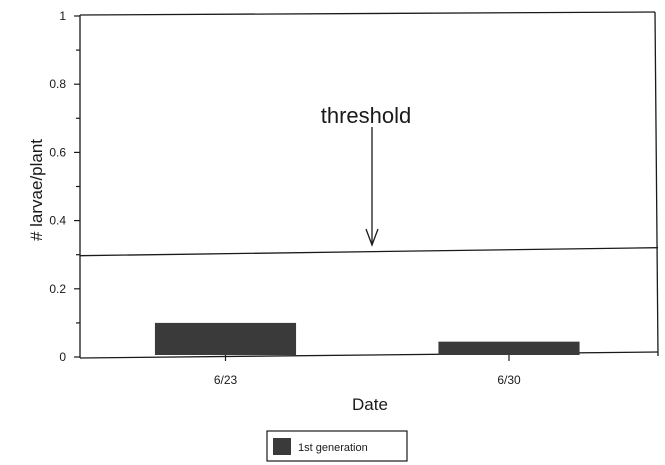 The width and height of the screenshot is (665, 465). I want to click on plot-frame-right, so click(656, 184).